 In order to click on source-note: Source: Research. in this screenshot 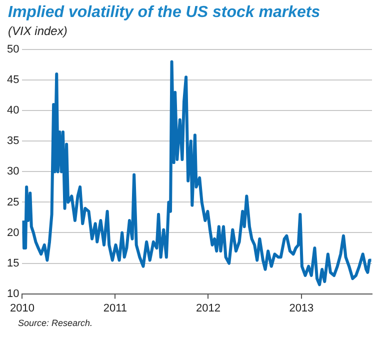, I will do `click(55, 323)`.